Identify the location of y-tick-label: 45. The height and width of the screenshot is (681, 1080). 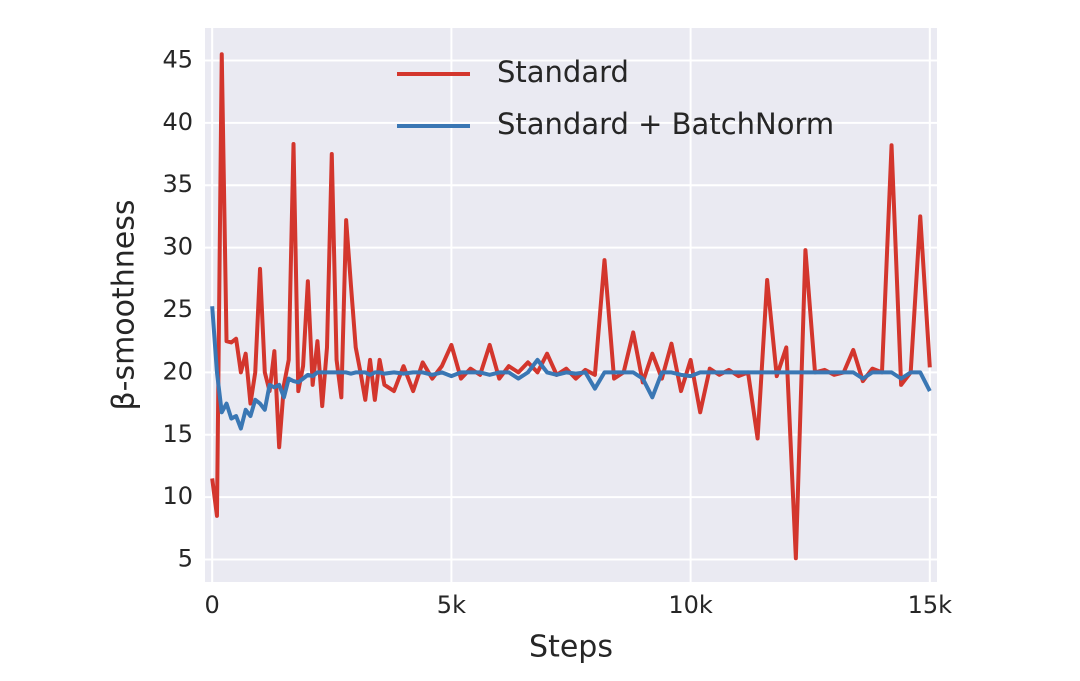
(177, 59).